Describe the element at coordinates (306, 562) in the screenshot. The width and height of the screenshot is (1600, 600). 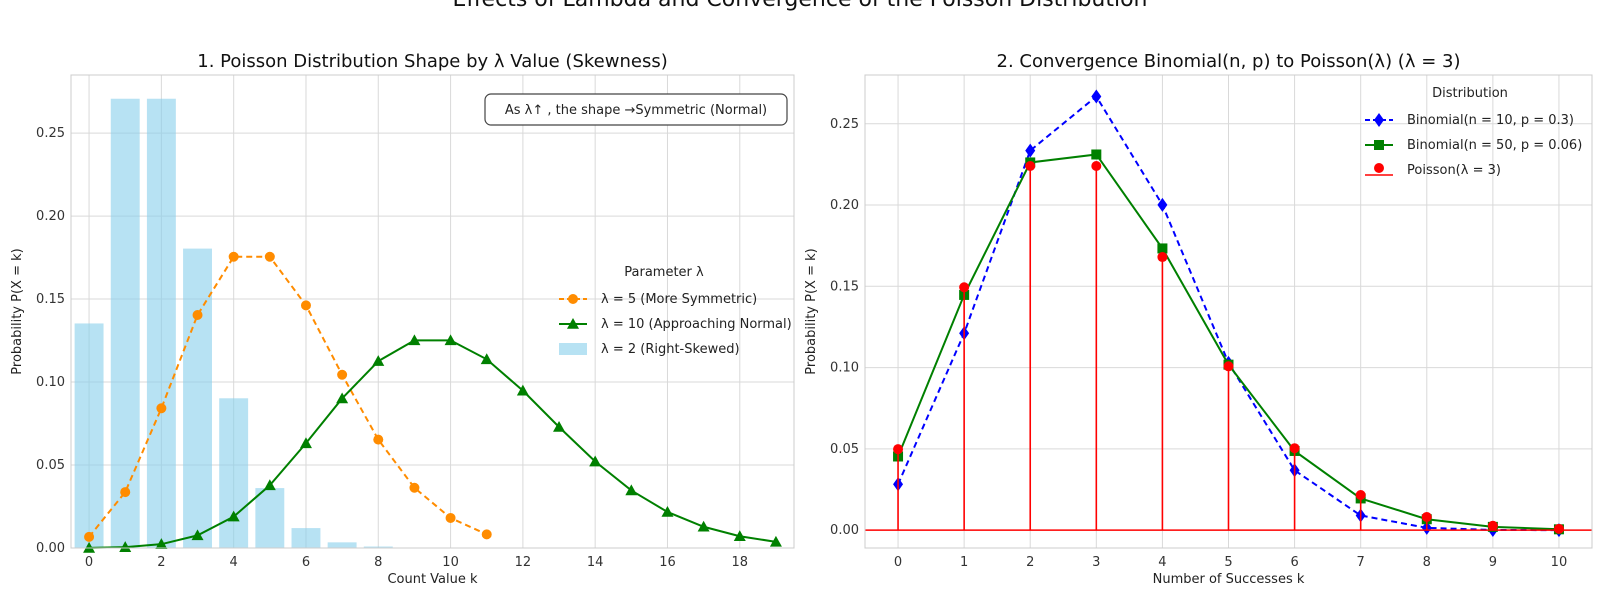
I see `x-tick-label: 6` at that location.